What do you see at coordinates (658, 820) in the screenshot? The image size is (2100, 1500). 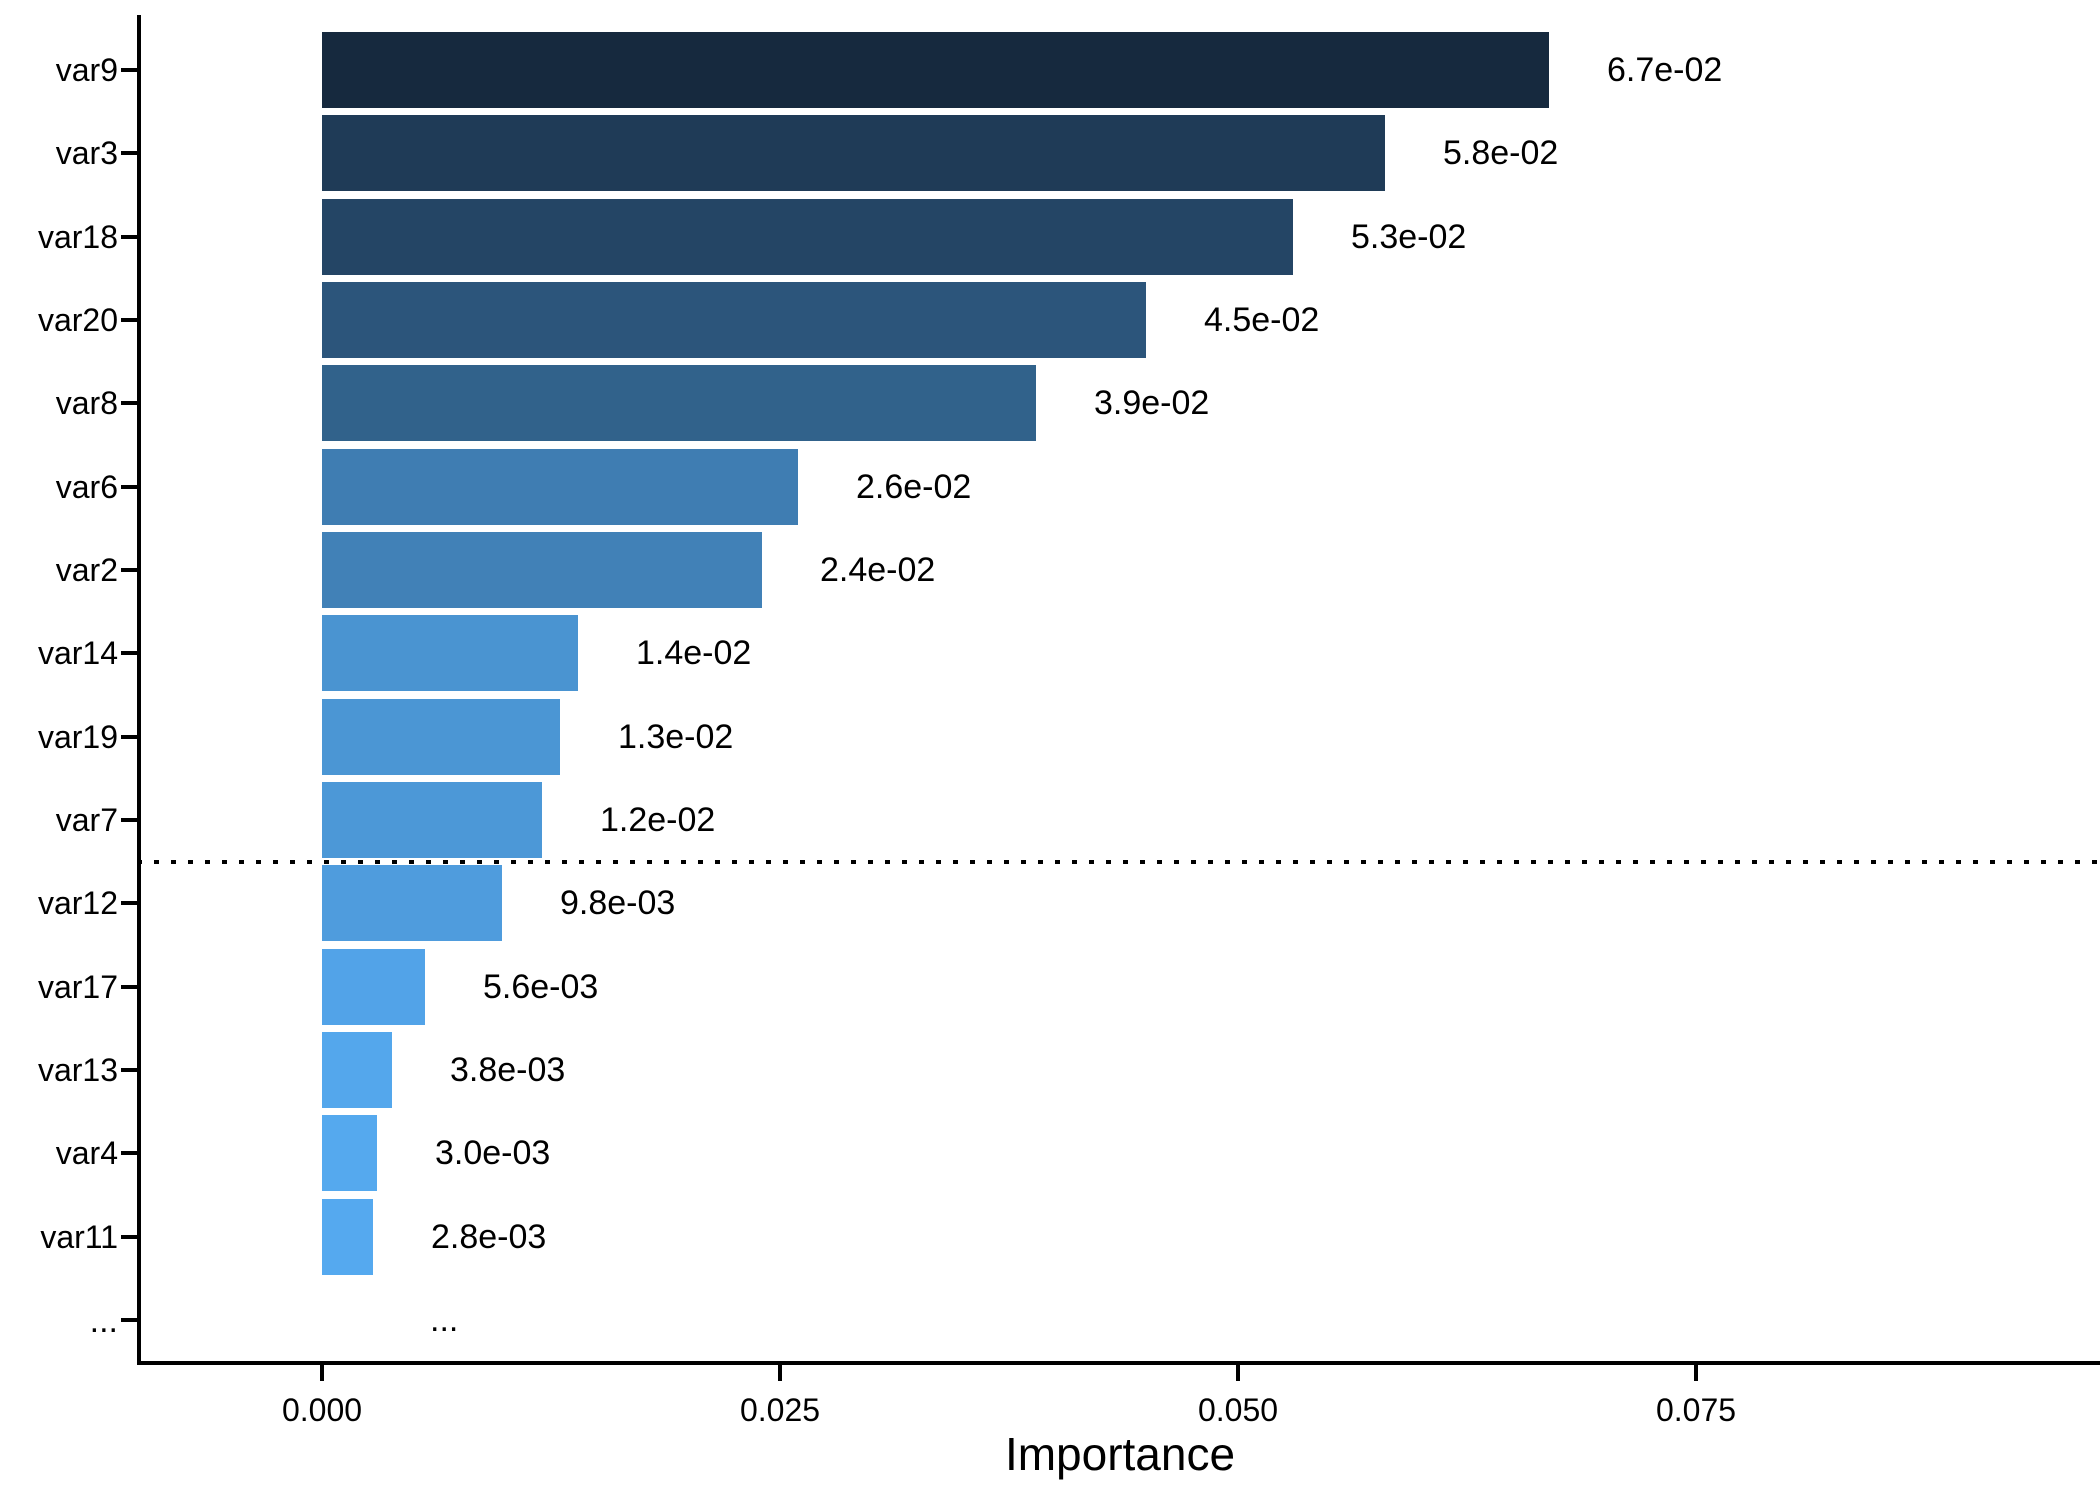 I see `bar-value-label: 1.2e-02` at bounding box center [658, 820].